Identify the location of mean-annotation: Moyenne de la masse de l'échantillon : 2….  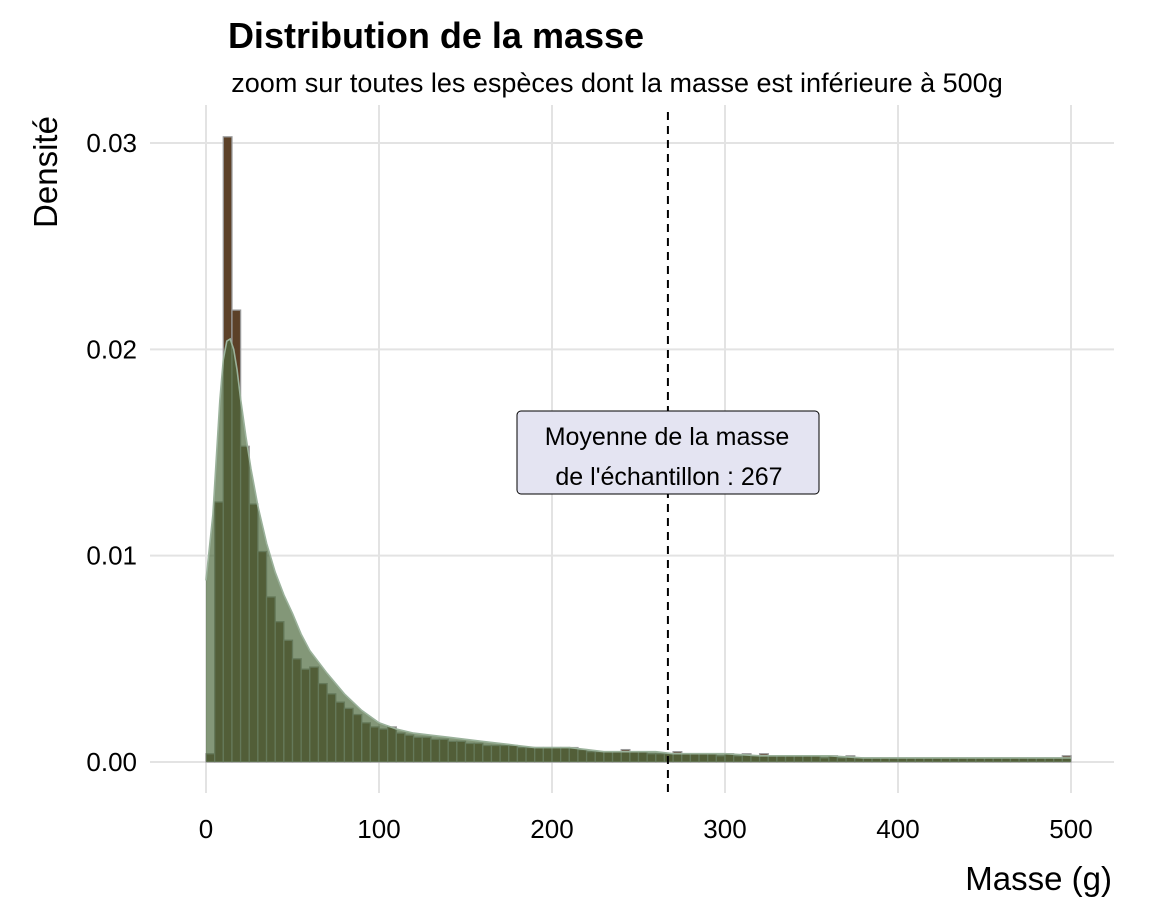
(668, 452).